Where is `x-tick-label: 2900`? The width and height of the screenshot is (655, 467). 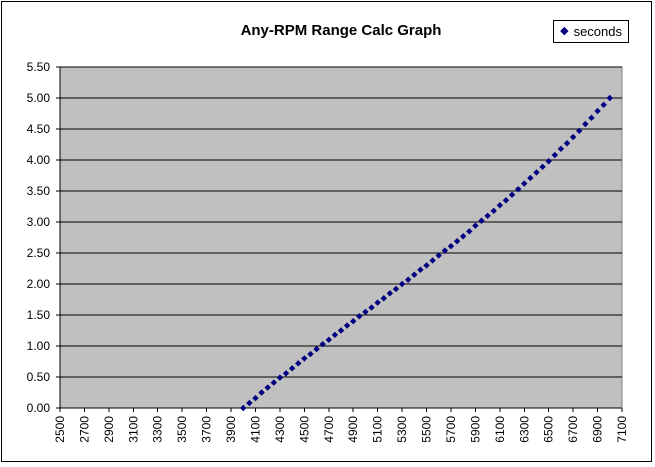
x-tick-label: 2900 is located at coordinates (109, 429).